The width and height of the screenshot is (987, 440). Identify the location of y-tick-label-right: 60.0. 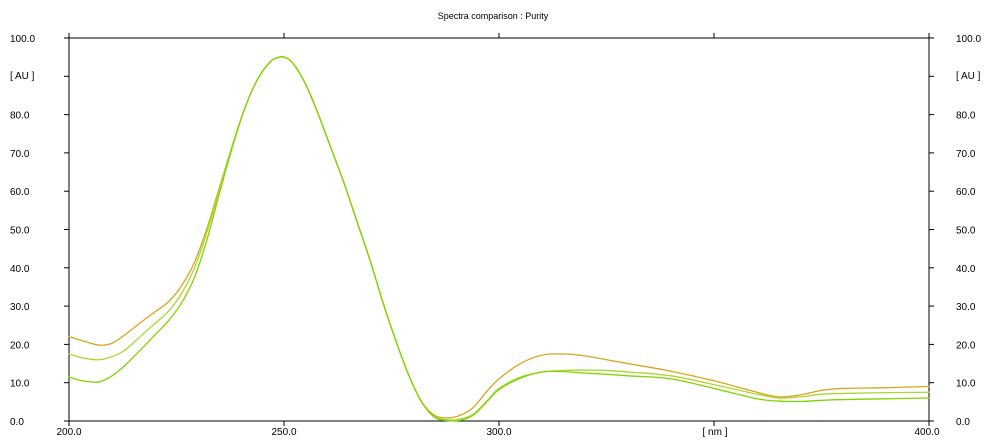
(966, 192).